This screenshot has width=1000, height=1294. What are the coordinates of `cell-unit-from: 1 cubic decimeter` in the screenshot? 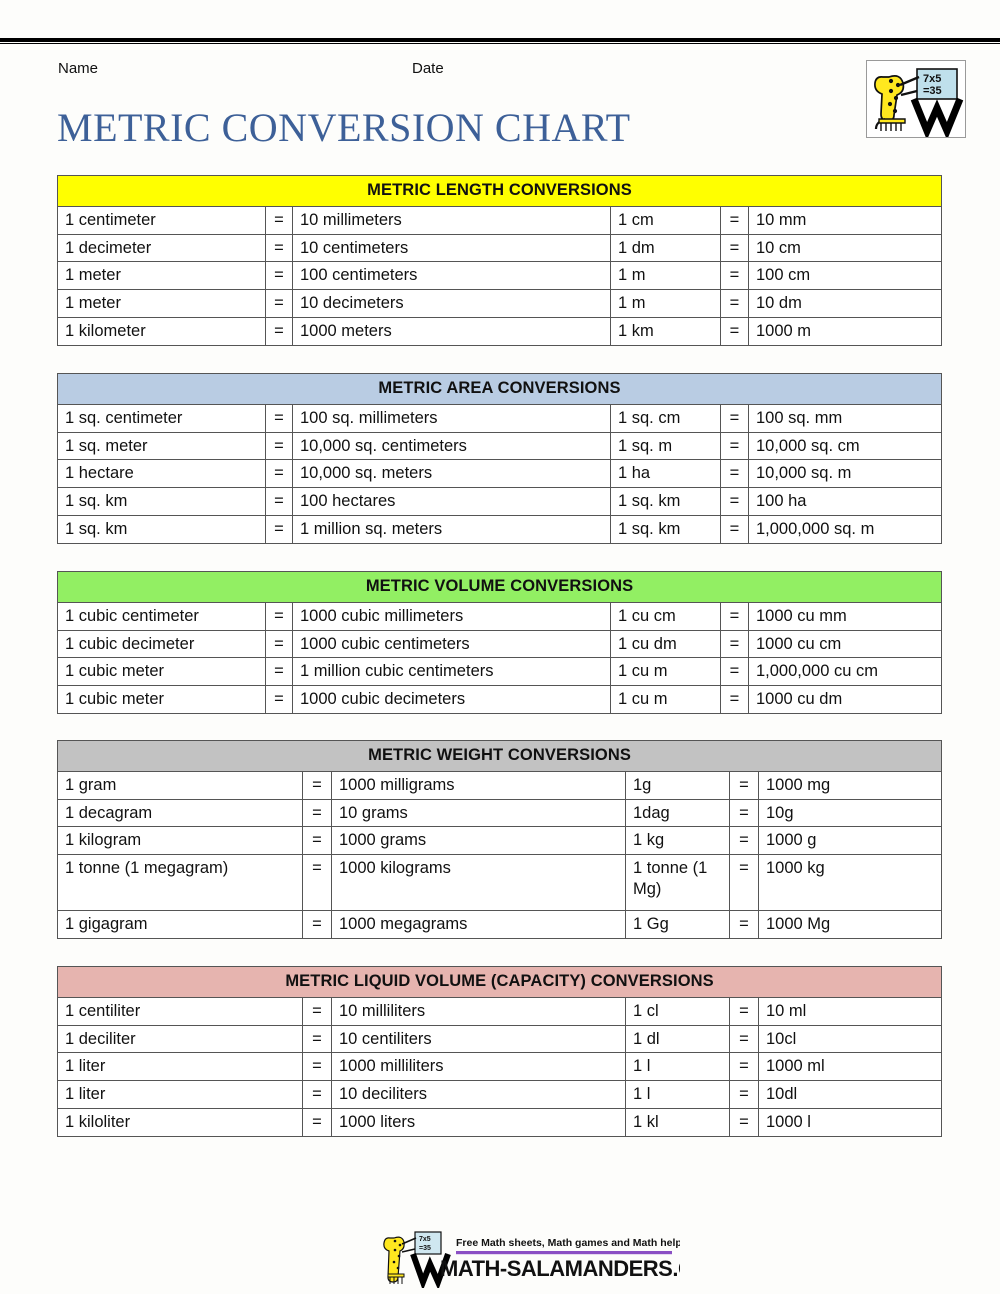 It's located at (161, 644).